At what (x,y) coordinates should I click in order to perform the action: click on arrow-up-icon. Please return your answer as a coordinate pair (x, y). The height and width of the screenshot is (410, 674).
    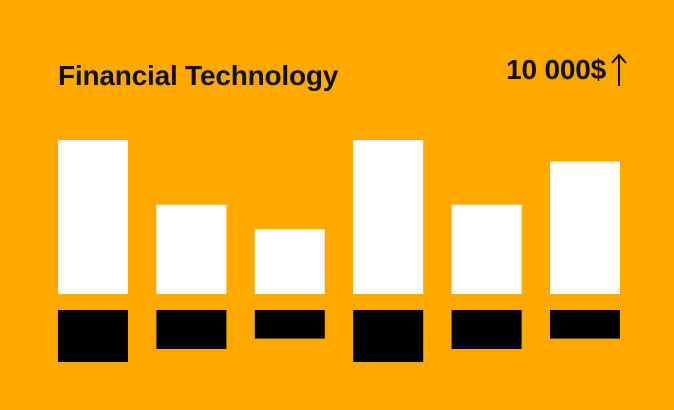
    Looking at the image, I should click on (619, 70).